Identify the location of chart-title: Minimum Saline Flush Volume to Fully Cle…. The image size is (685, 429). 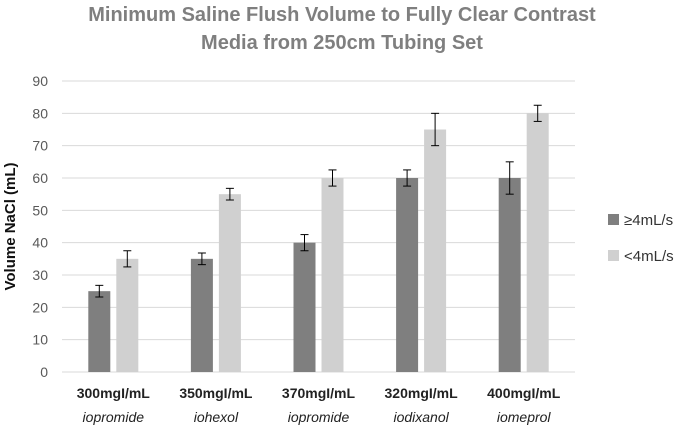
(342, 29).